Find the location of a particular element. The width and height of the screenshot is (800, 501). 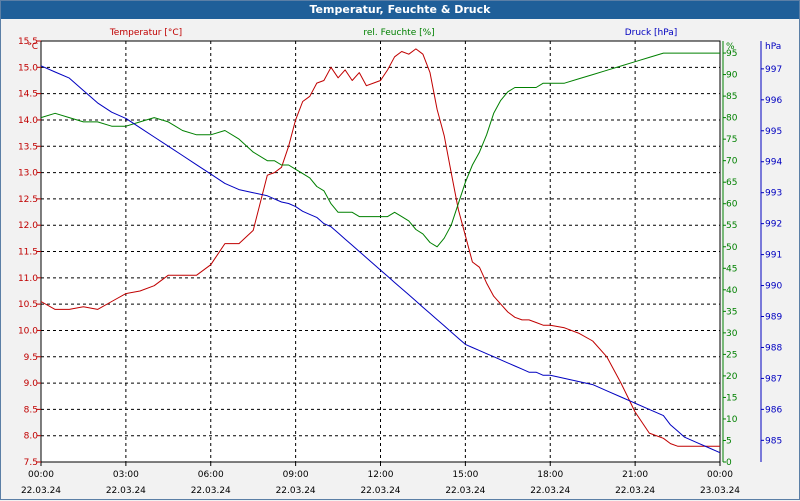

humidity-tick-label: 40 is located at coordinates (732, 291).